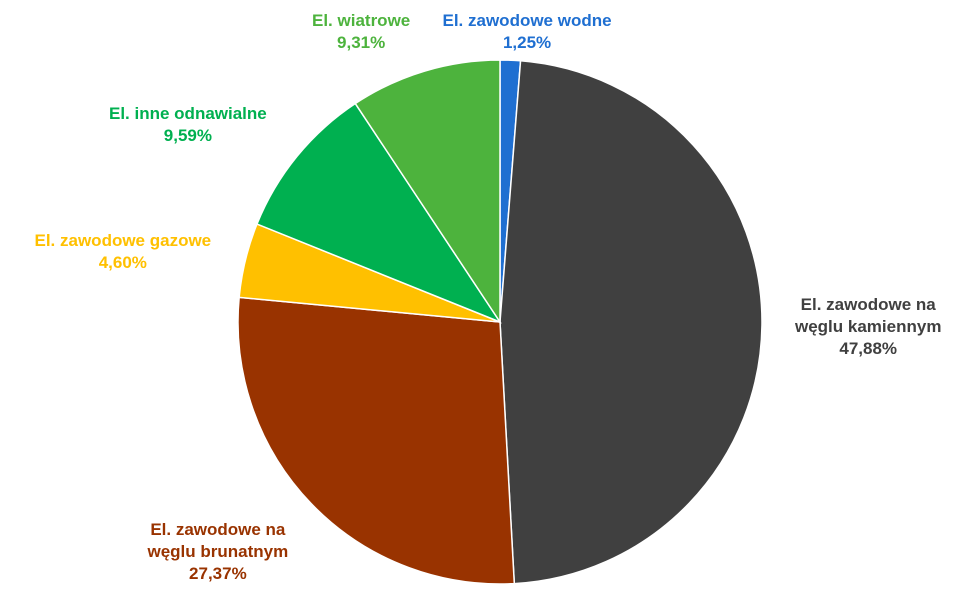 The image size is (958, 591). I want to click on slice-label: El. inne odnawialne 9,59%, so click(188, 125).